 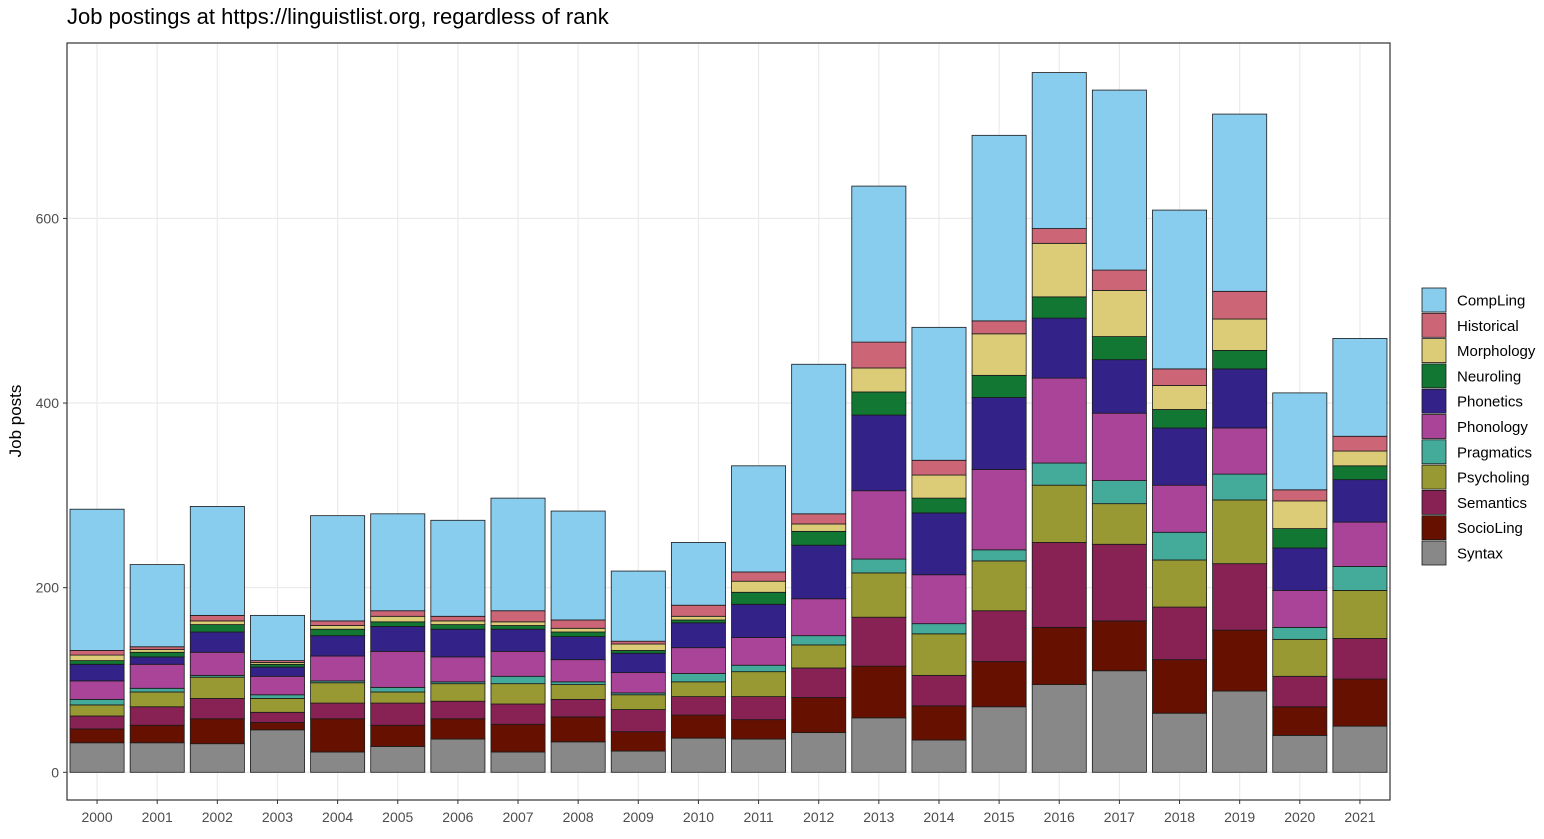 I want to click on y-tick-label: 0, so click(x=55, y=772).